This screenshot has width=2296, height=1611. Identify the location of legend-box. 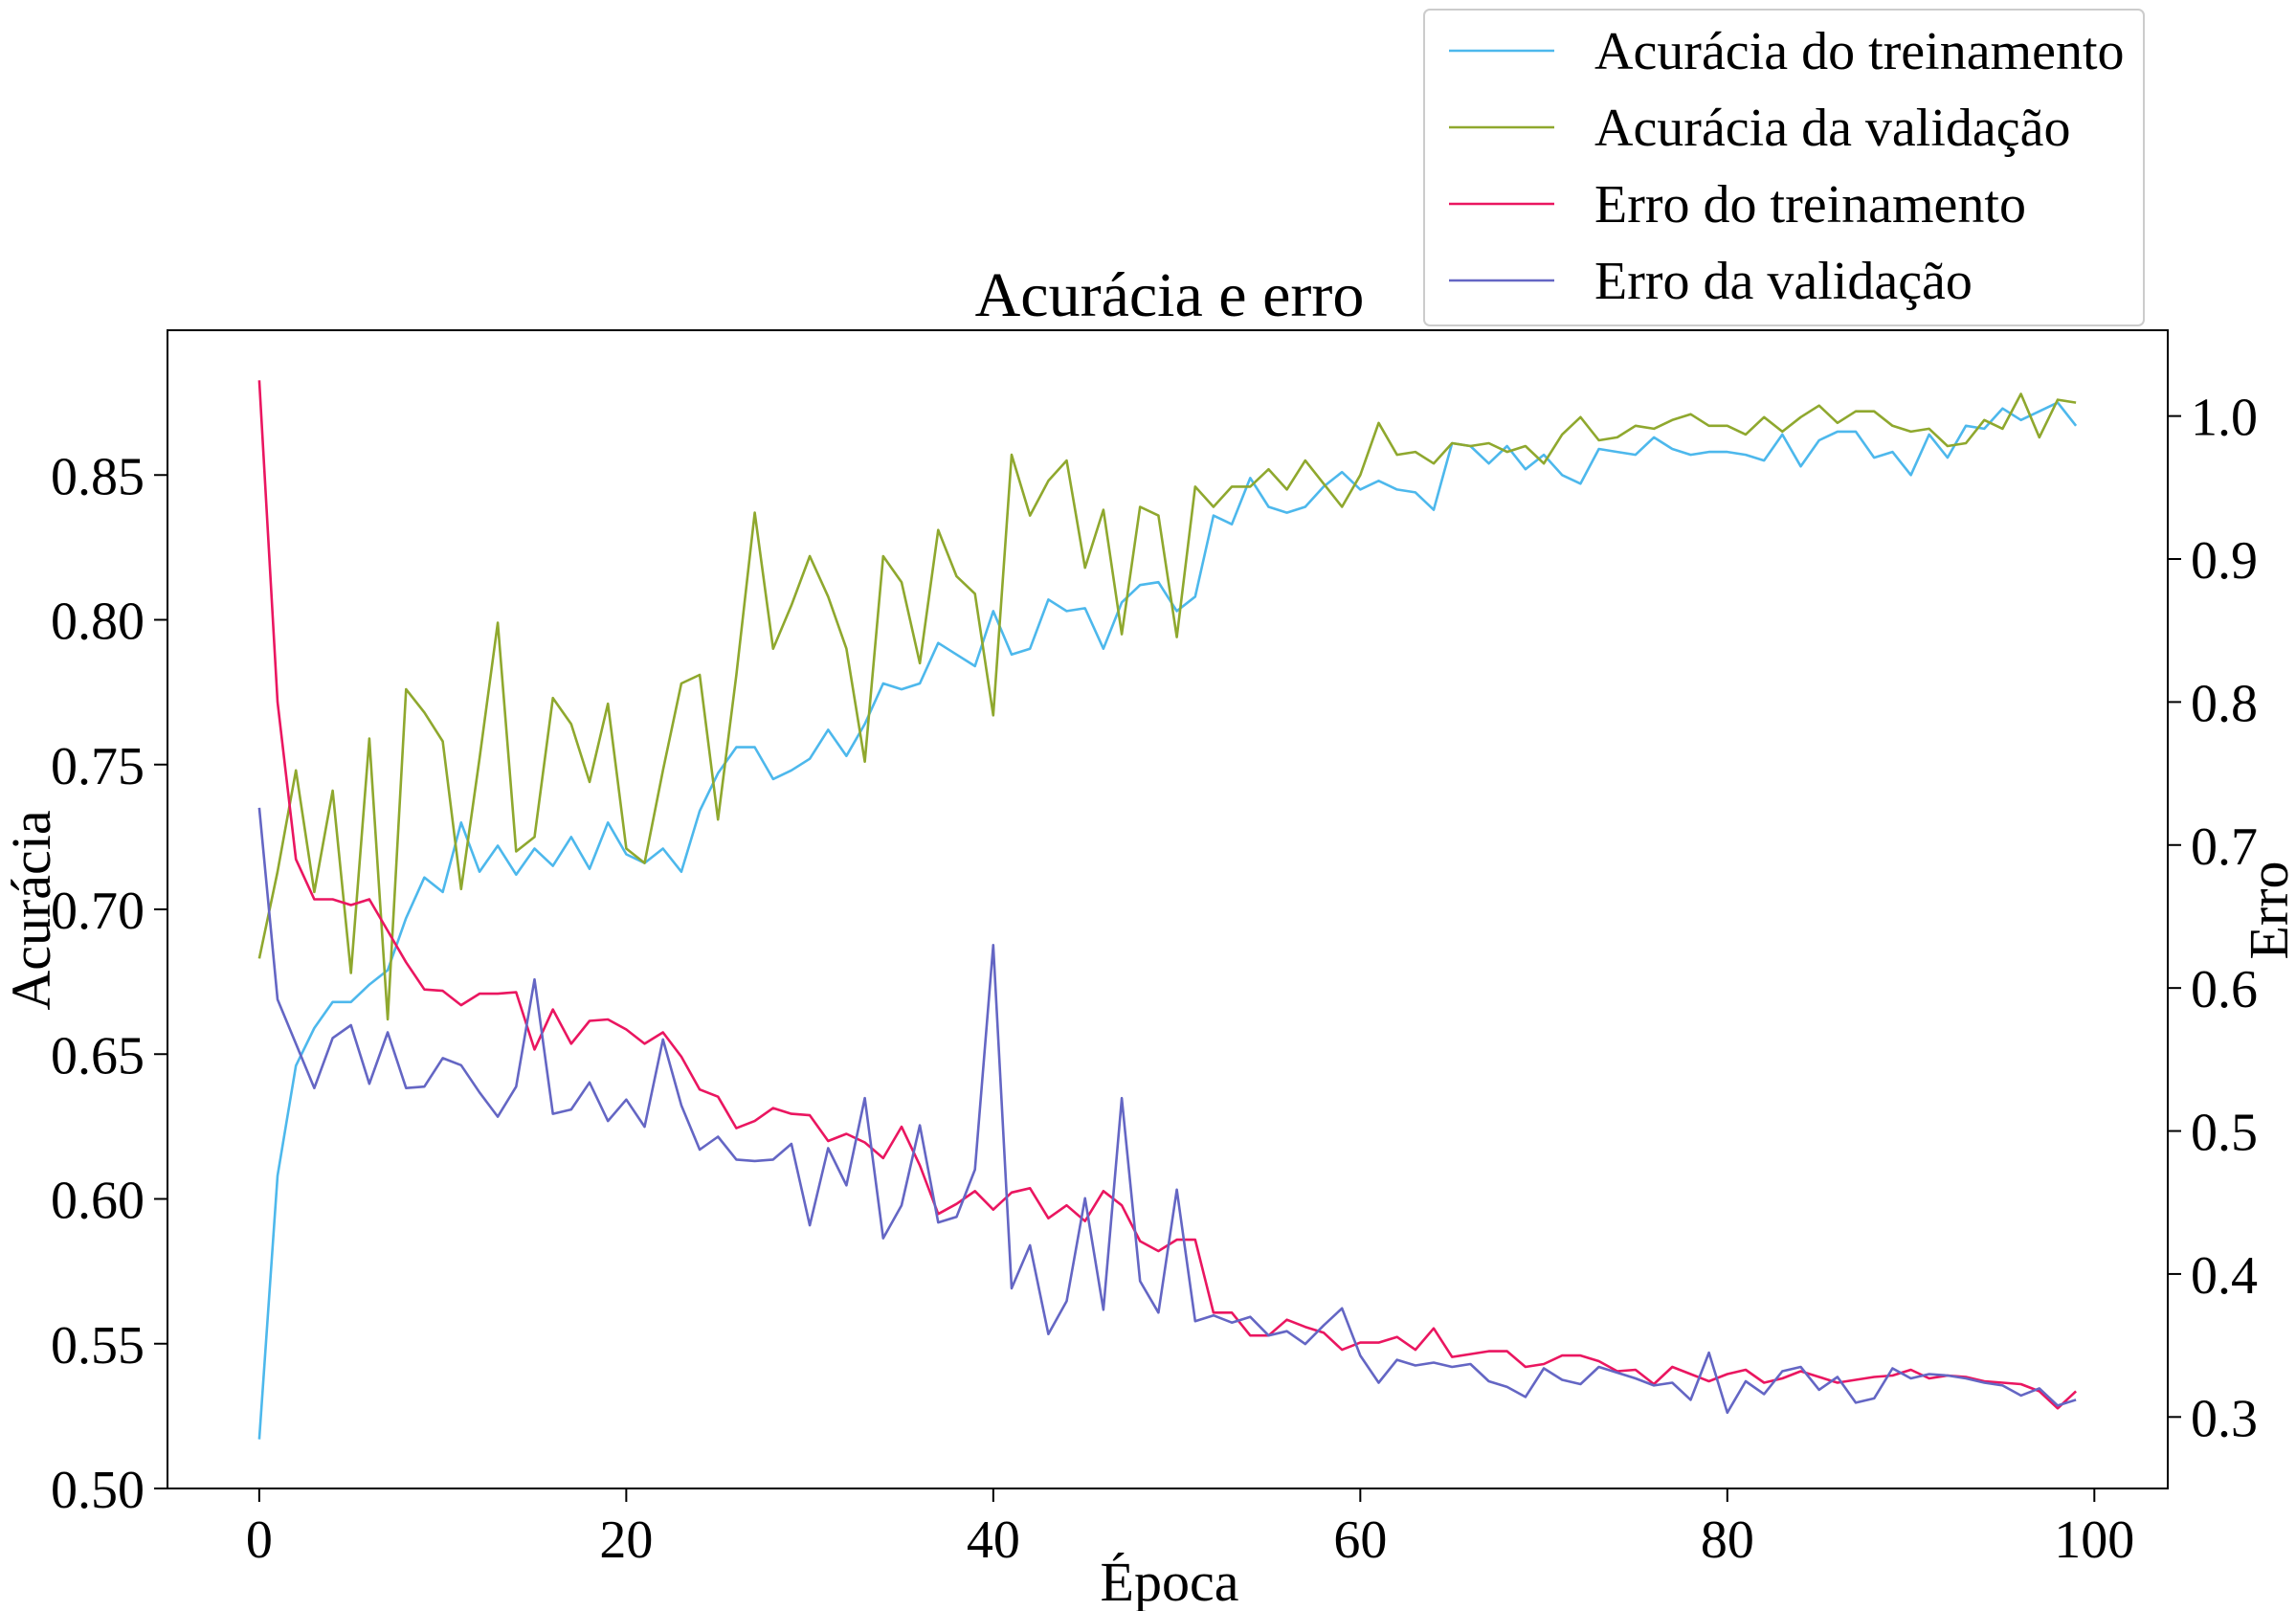
(1784, 167).